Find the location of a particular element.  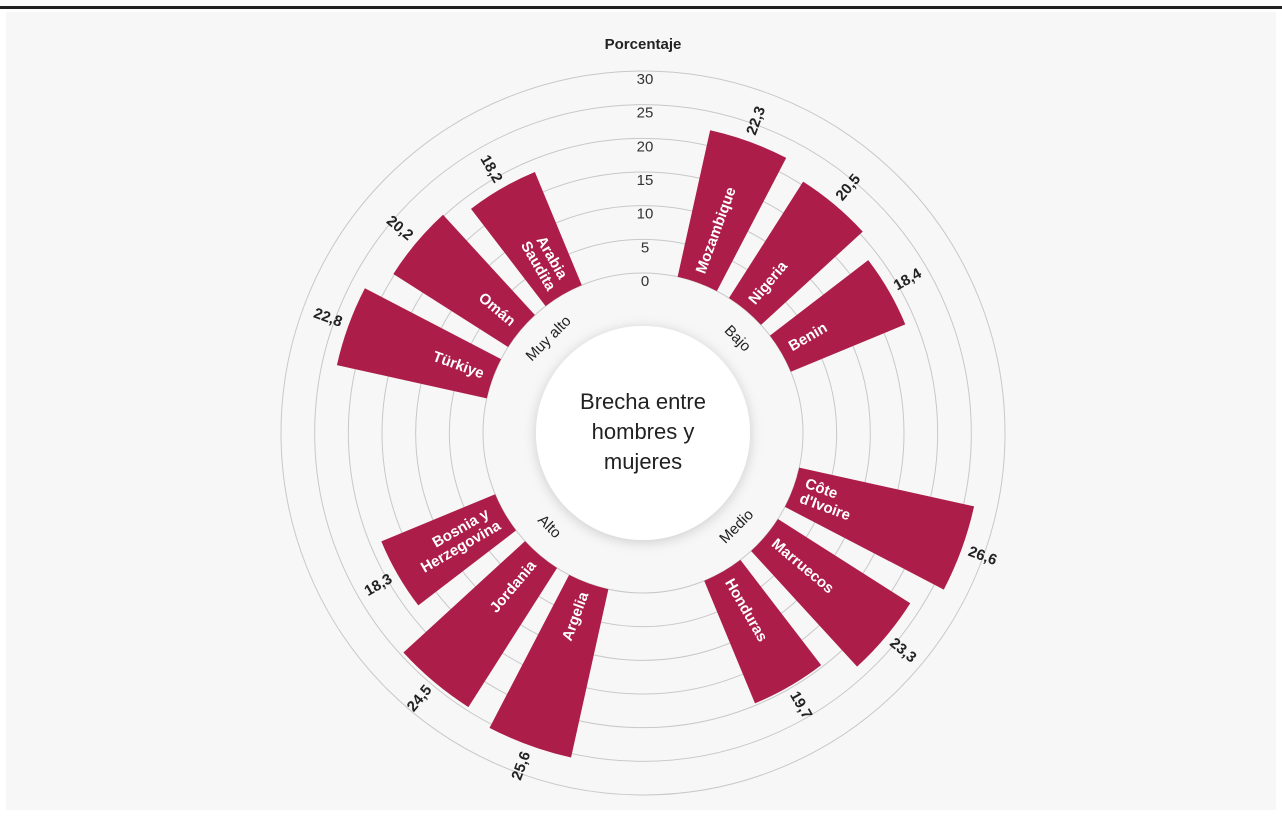

center-label: hombres y is located at coordinates (643, 431).